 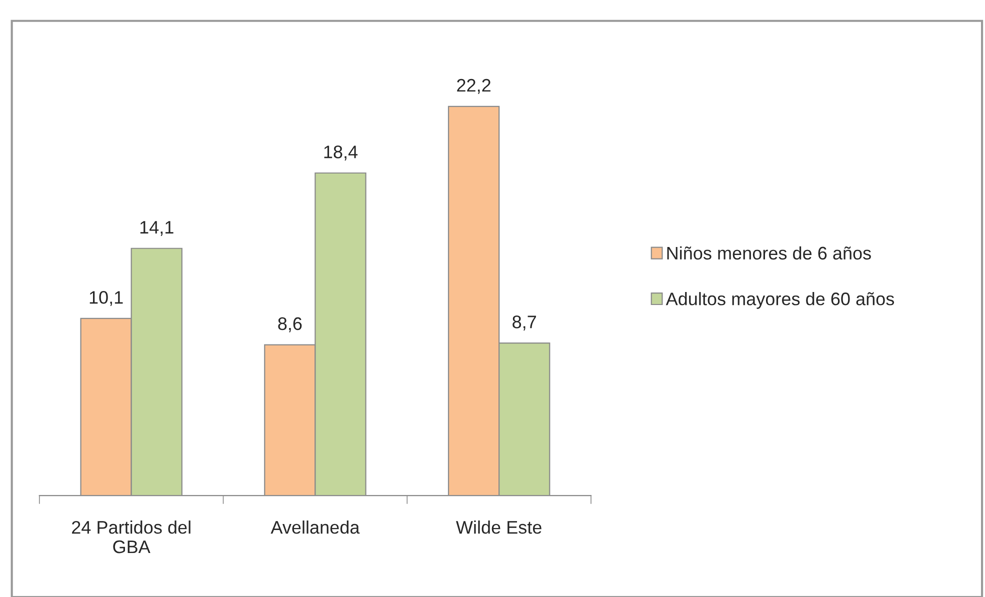 I want to click on data-label: 22,2, so click(x=473, y=86).